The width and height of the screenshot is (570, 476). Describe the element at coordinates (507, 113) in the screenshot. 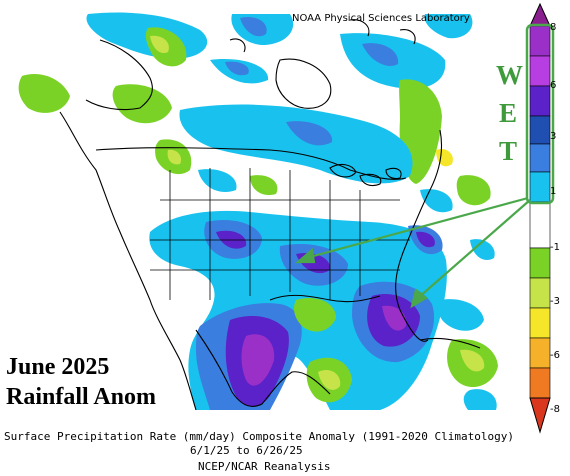

I see `wet-letter-e: E` at that location.